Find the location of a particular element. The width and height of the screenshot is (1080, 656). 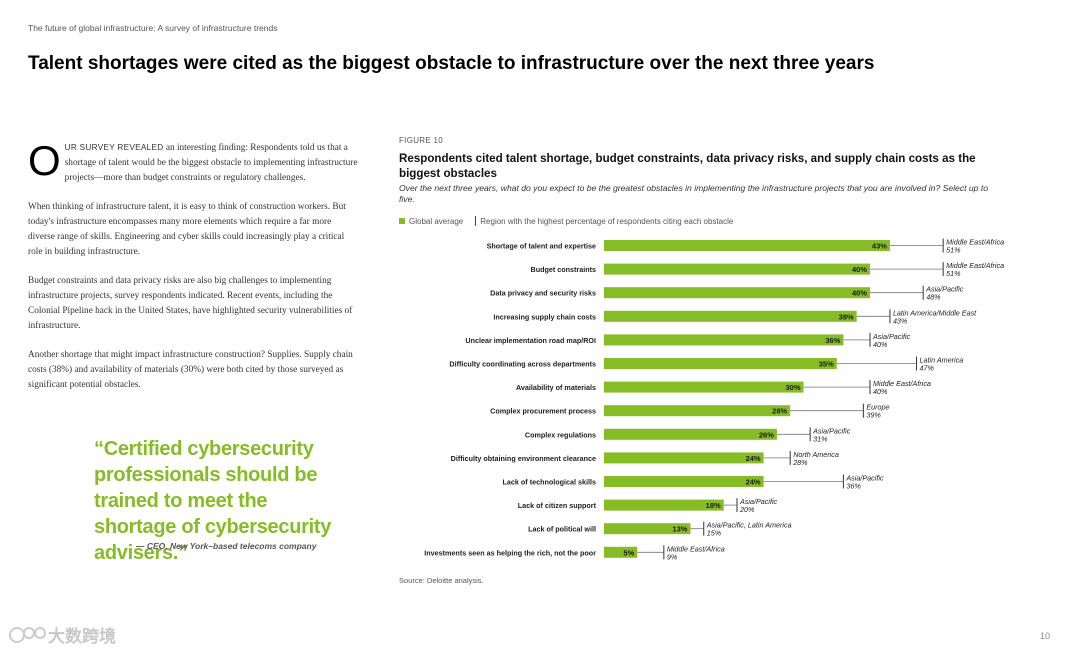

region-value-label: 43% is located at coordinates (900, 320).